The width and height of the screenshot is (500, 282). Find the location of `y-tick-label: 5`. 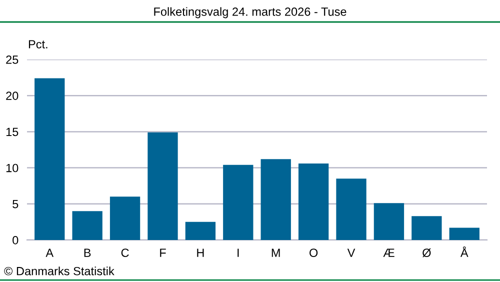

y-tick-label: 5 is located at coordinates (15, 204).